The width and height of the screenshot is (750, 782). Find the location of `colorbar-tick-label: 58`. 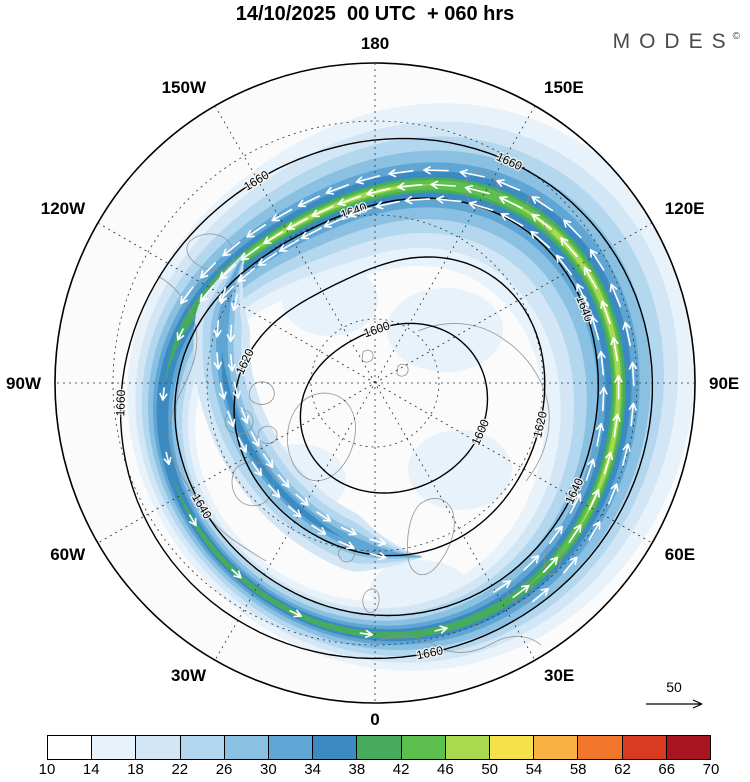

colorbar-tick-label: 58 is located at coordinates (578, 769).